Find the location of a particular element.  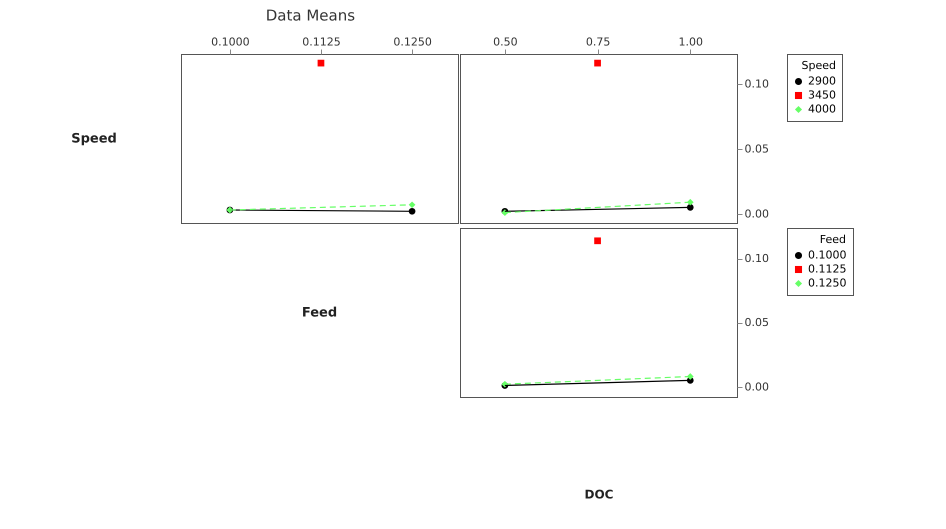

y-axis-title: Speed is located at coordinates (94, 139).